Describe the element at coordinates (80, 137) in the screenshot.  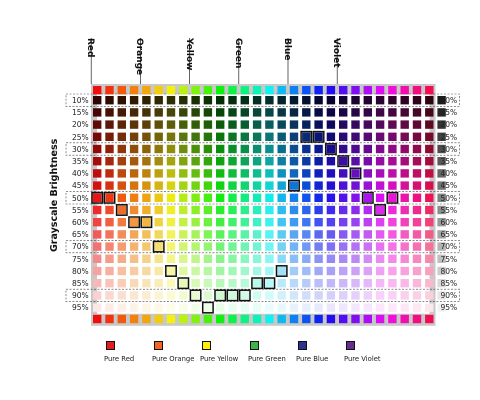
I see `row-label-left: 25%` at that location.